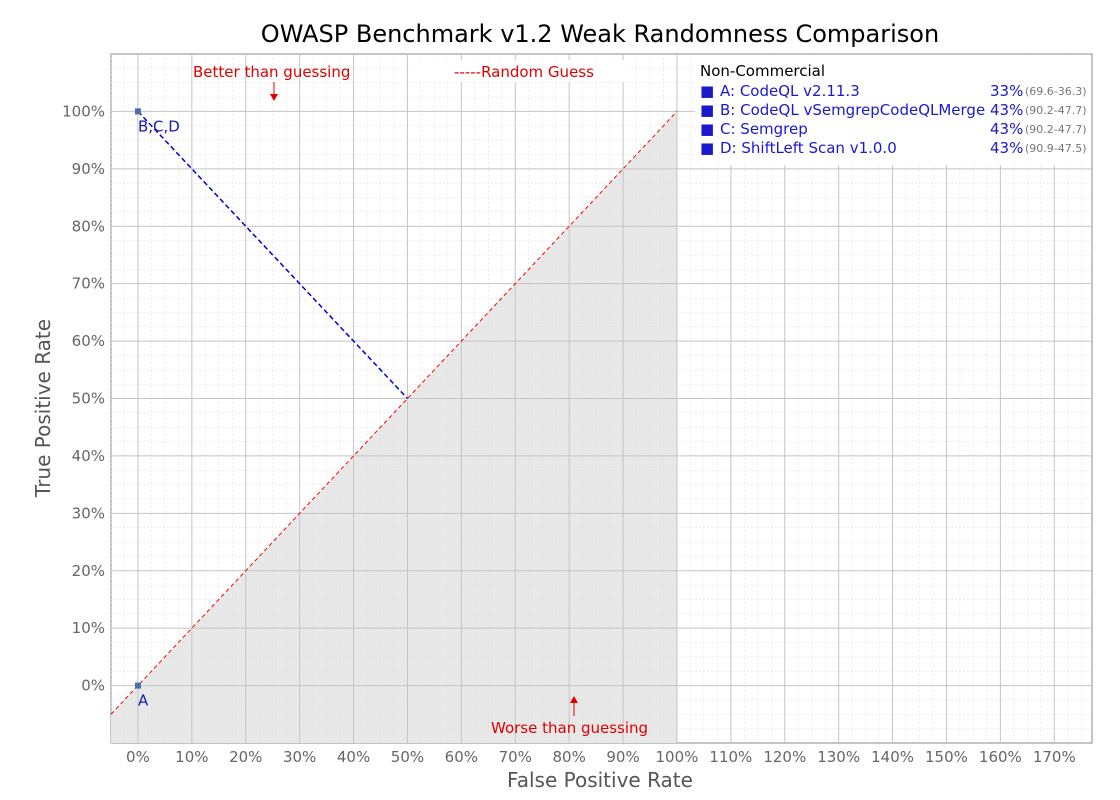 The image size is (1120, 800). I want to click on x-tick-label: 90%, so click(622, 757).